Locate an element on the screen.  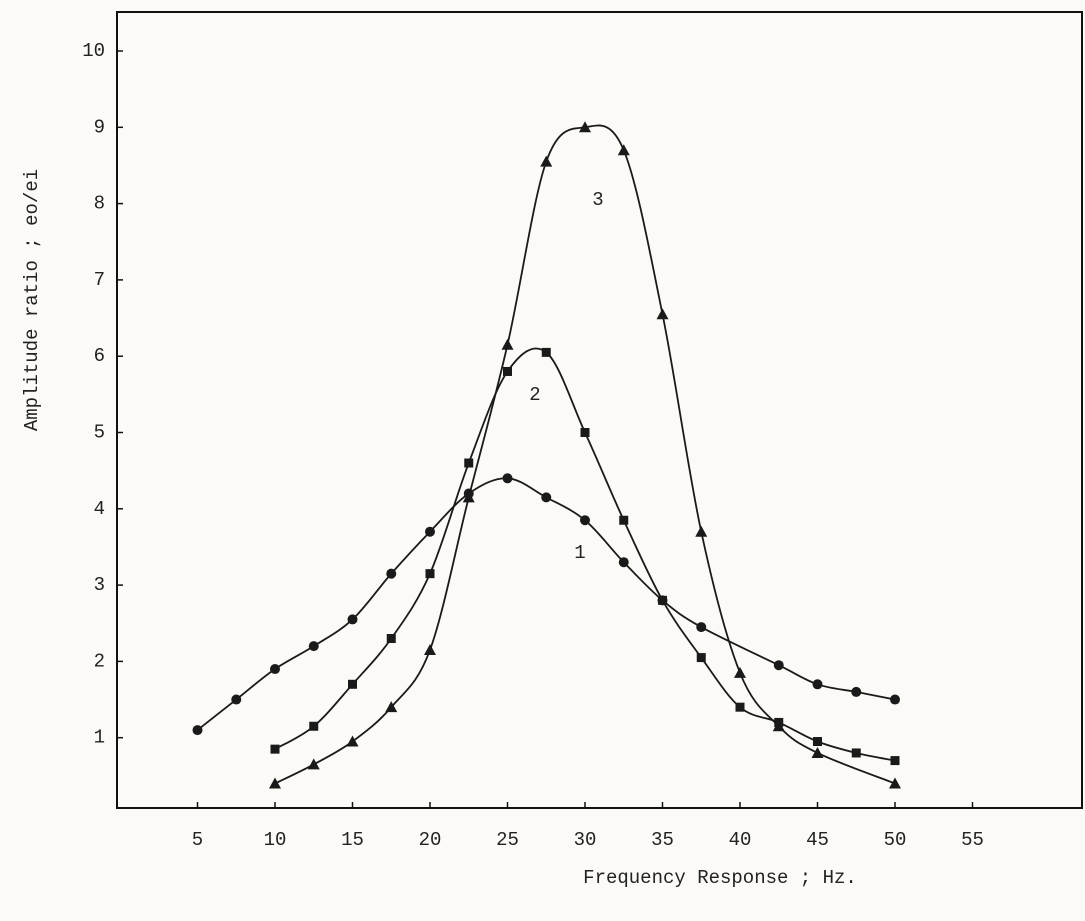
y-tick-label: 7 is located at coordinates (99, 280).